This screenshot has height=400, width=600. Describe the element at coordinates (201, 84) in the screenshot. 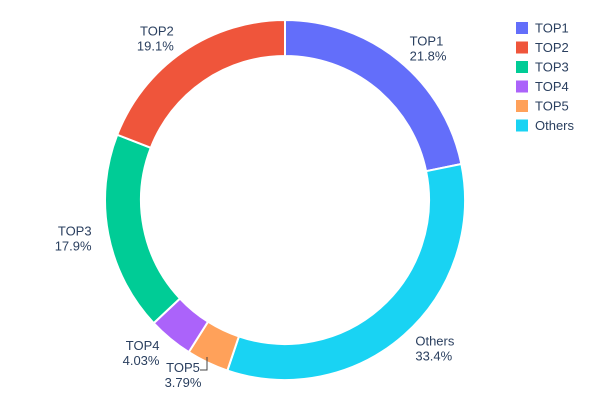

I see `donut-slice-top2` at that location.